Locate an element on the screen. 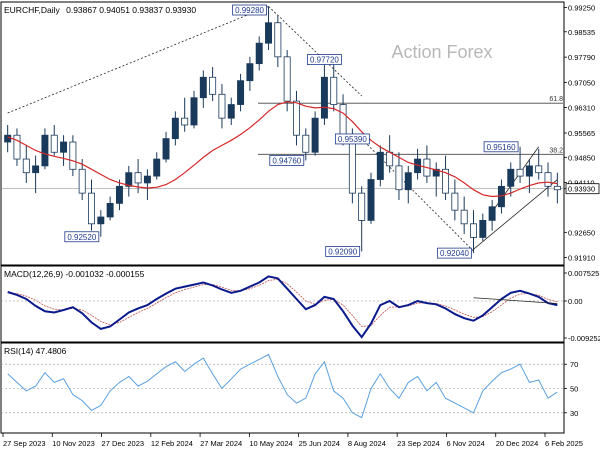 The image size is (600, 450). swing-label-text: 0.99280 is located at coordinates (249, 10).